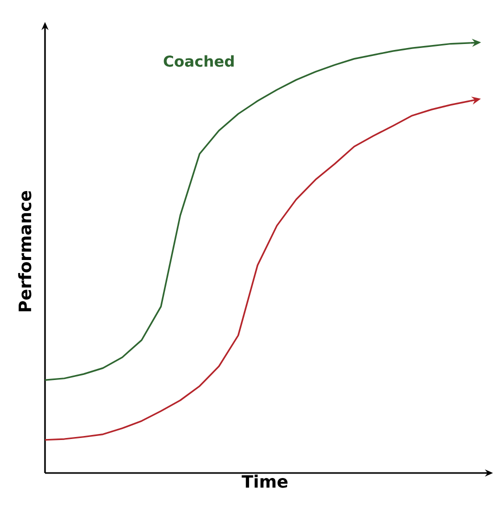 This screenshot has height=509, width=494. What do you see at coordinates (25, 251) in the screenshot?
I see `y-axis-title: Performance` at bounding box center [25, 251].